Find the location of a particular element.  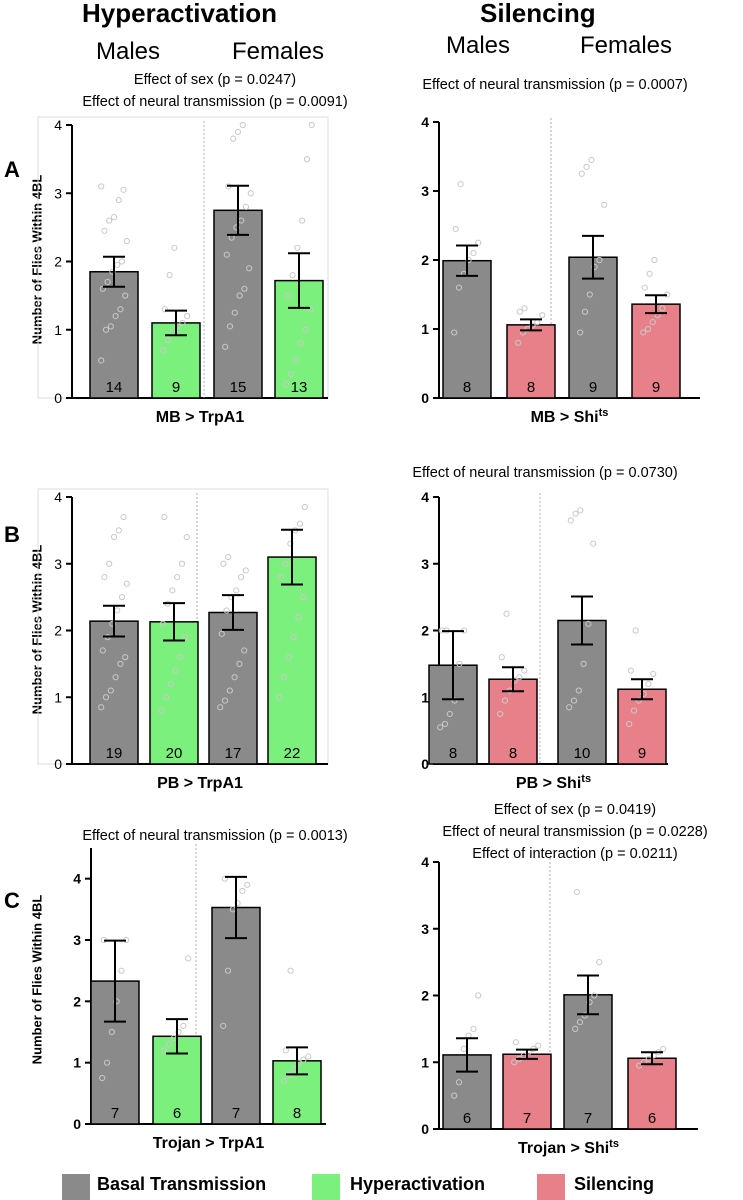

n-label: 9 is located at coordinates (593, 387).